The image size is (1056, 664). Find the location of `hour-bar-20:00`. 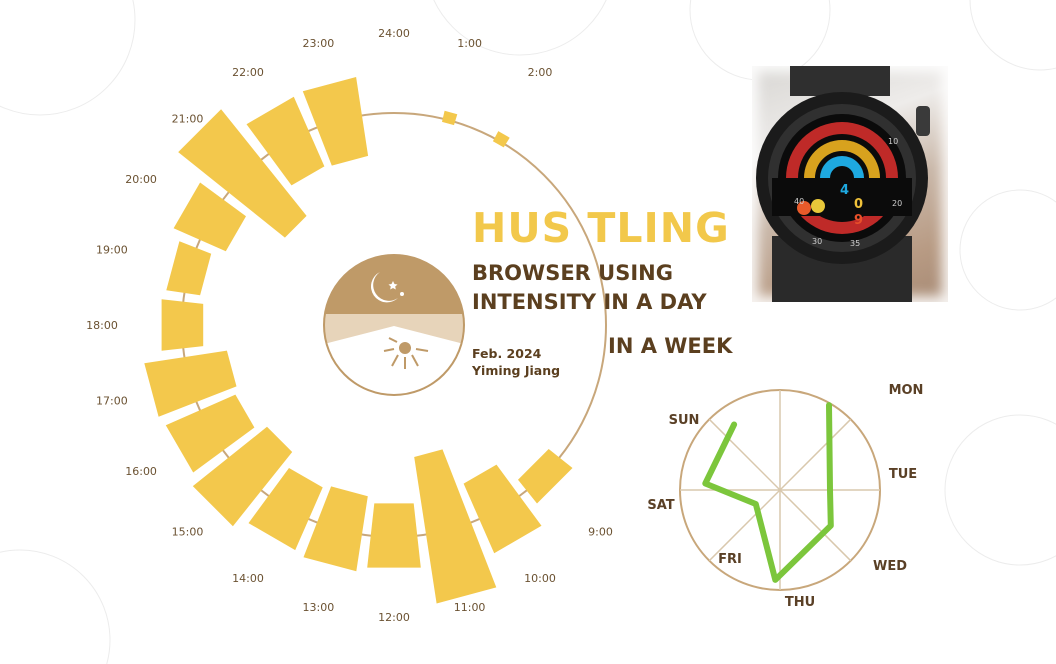

hour-bar-20:00 is located at coordinates (209, 217).